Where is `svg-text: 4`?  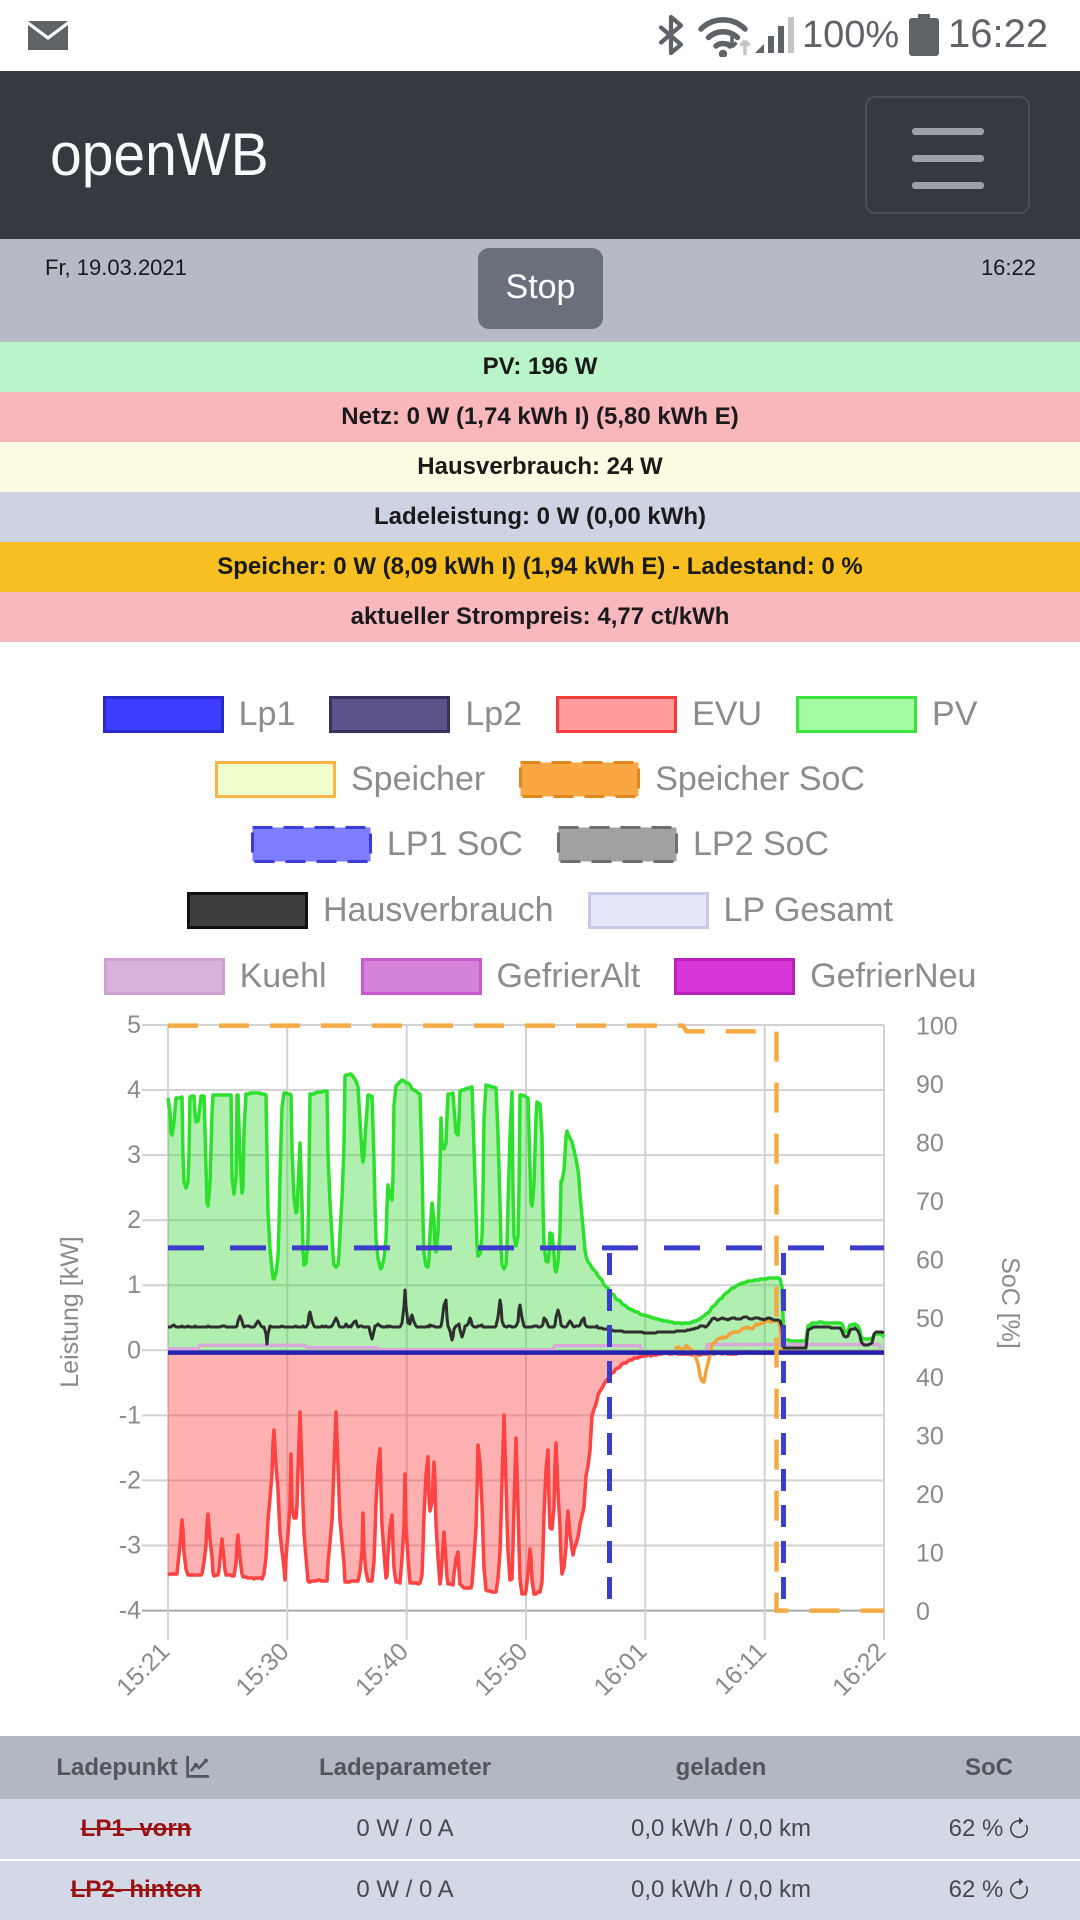 svg-text: 4 is located at coordinates (134, 1090).